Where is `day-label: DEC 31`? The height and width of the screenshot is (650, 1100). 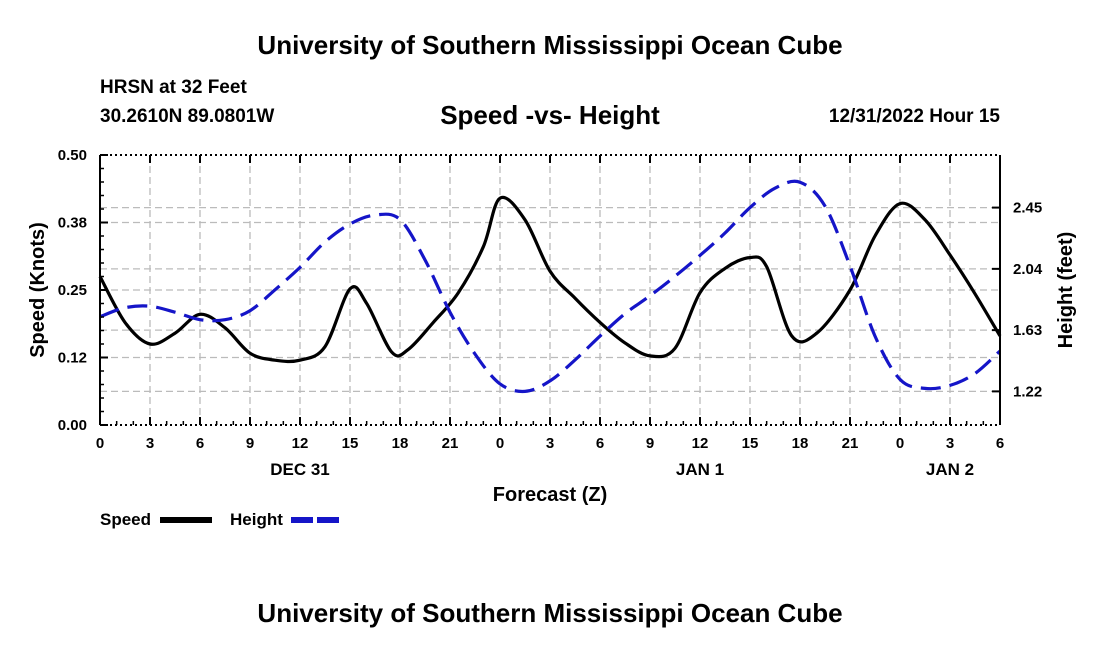 day-label: DEC 31 is located at coordinates (300, 469).